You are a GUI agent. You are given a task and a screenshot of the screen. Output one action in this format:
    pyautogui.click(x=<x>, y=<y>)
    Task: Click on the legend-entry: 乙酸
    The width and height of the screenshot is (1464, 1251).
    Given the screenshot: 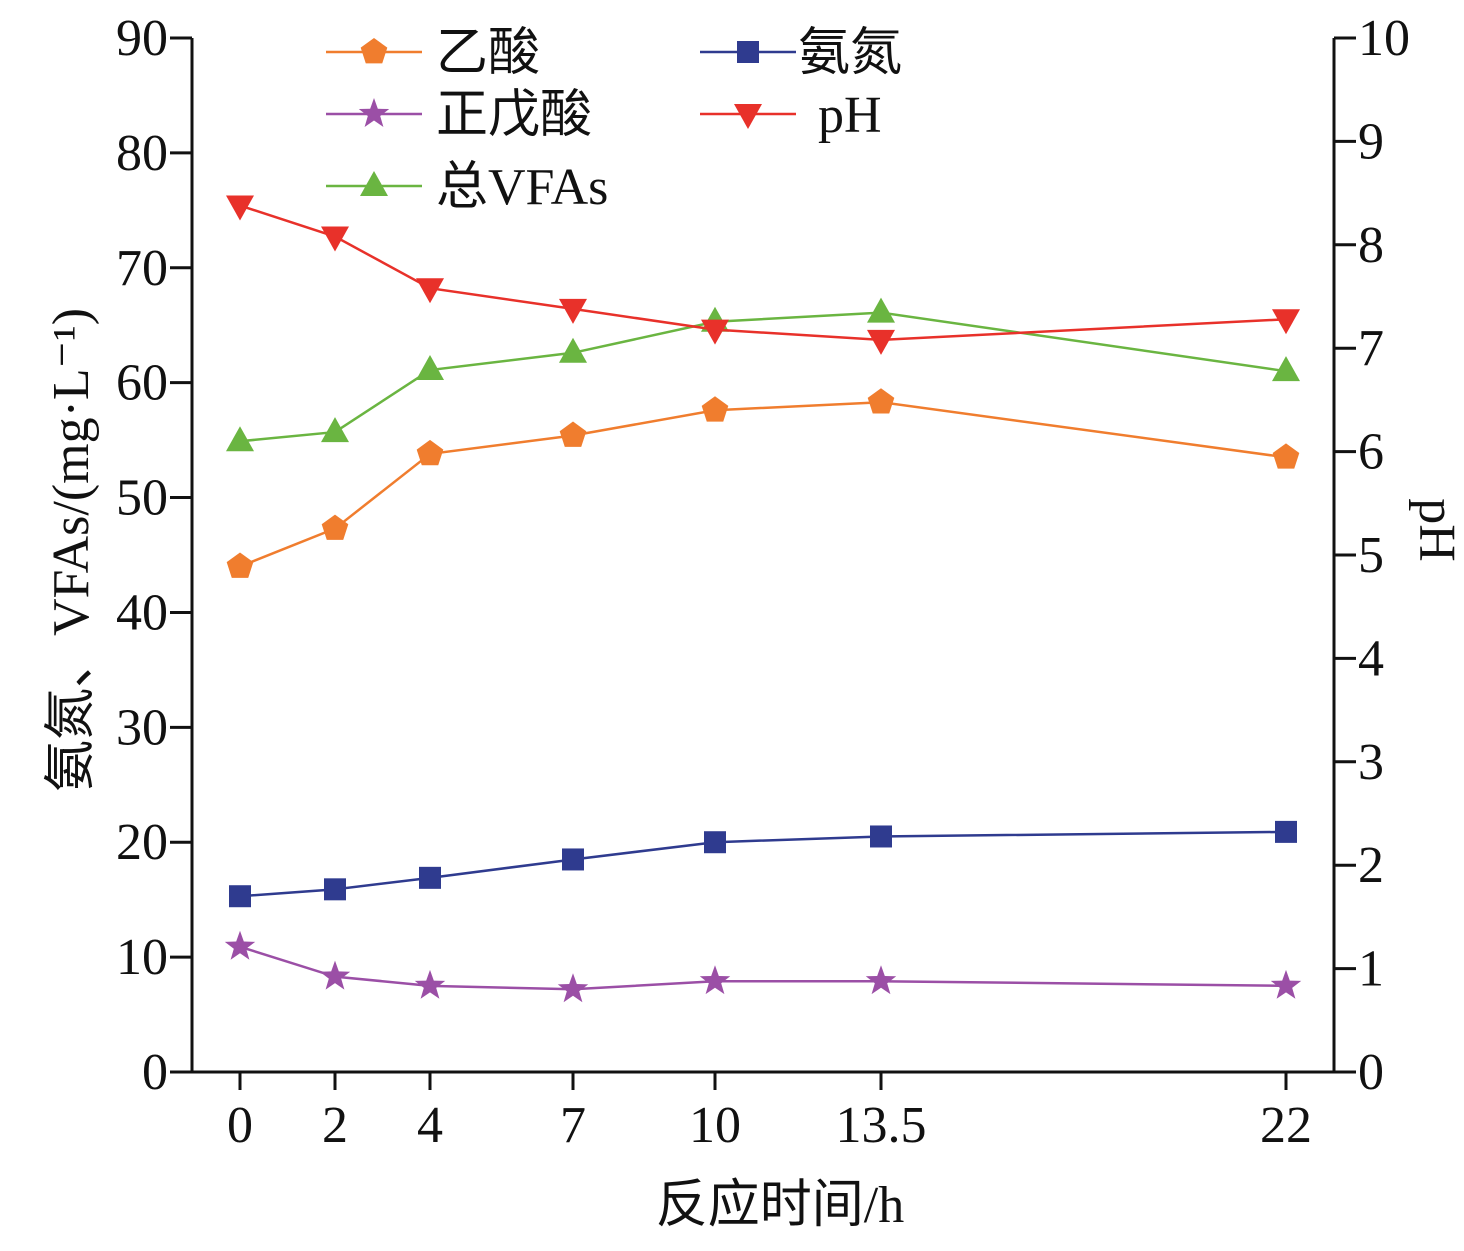 What is the action you would take?
    pyautogui.click(x=433, y=53)
    